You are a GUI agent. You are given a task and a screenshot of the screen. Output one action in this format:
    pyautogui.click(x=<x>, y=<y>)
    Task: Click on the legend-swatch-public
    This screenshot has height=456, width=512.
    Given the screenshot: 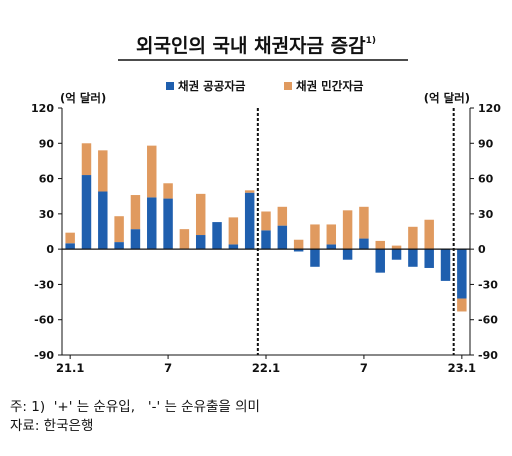 What is the action you would take?
    pyautogui.click(x=170, y=86)
    